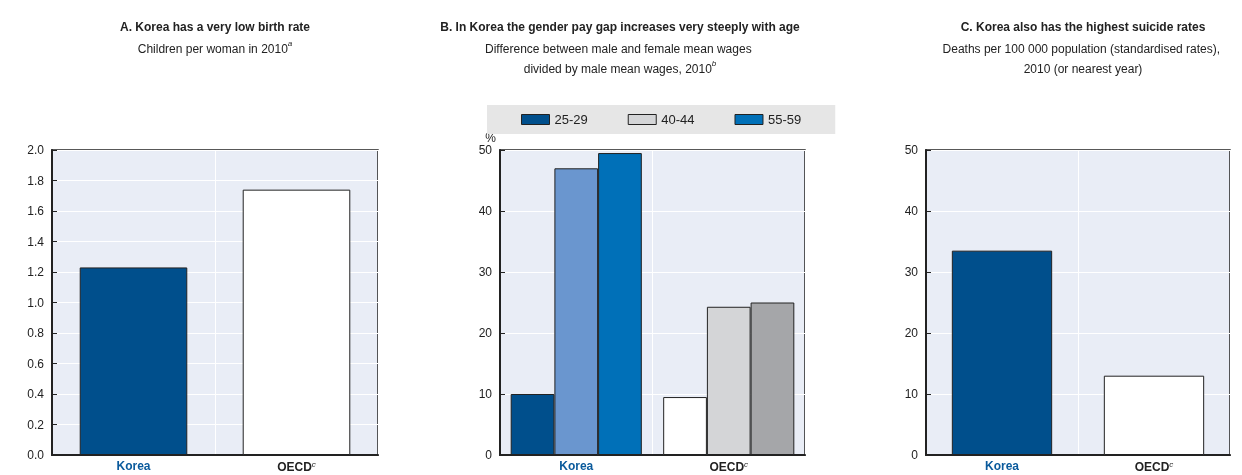 This screenshot has height=475, width=1242. I want to click on chart-title: A. Korea has a very low birth rate, so click(215, 27).